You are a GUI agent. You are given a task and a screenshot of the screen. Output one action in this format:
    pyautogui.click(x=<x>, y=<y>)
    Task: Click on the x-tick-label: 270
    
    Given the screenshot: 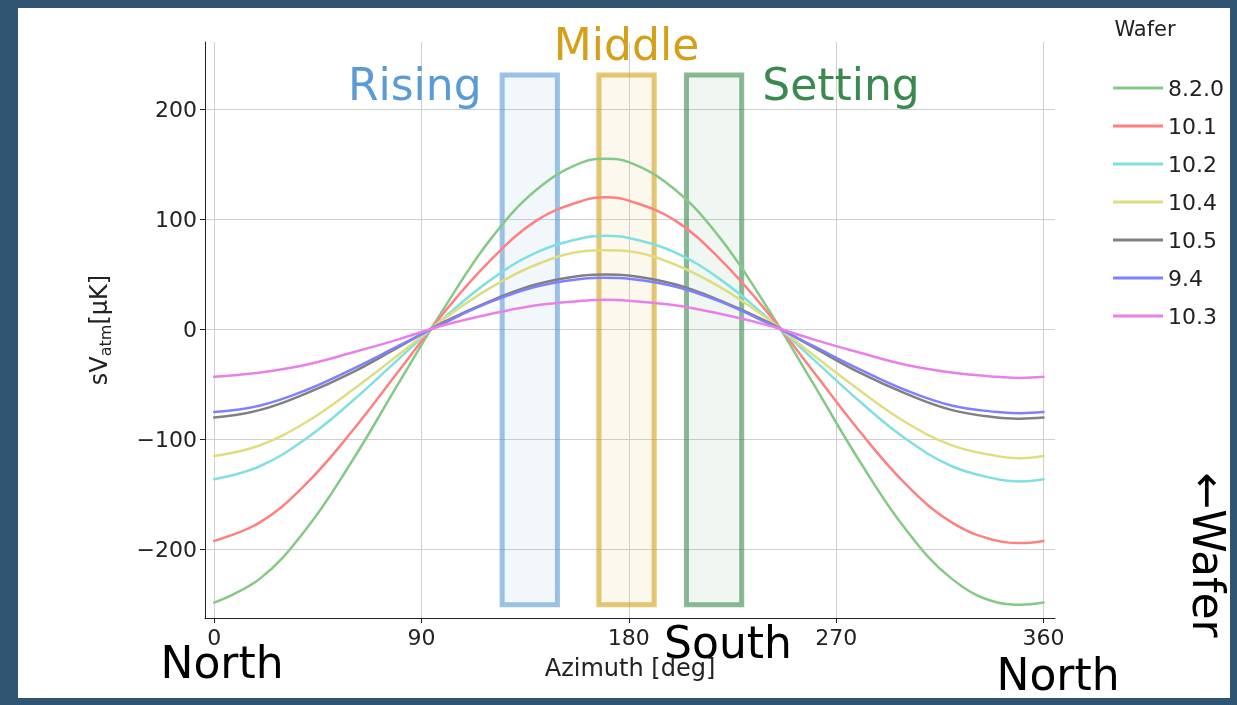 What is the action you would take?
    pyautogui.click(x=836, y=637)
    